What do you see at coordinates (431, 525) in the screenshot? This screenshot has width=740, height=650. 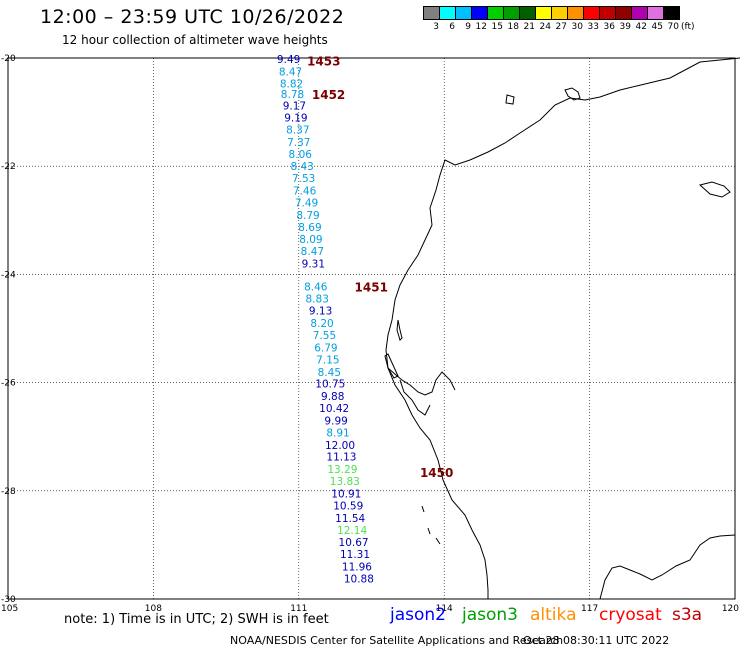 I see `abrolhos-islands` at bounding box center [431, 525].